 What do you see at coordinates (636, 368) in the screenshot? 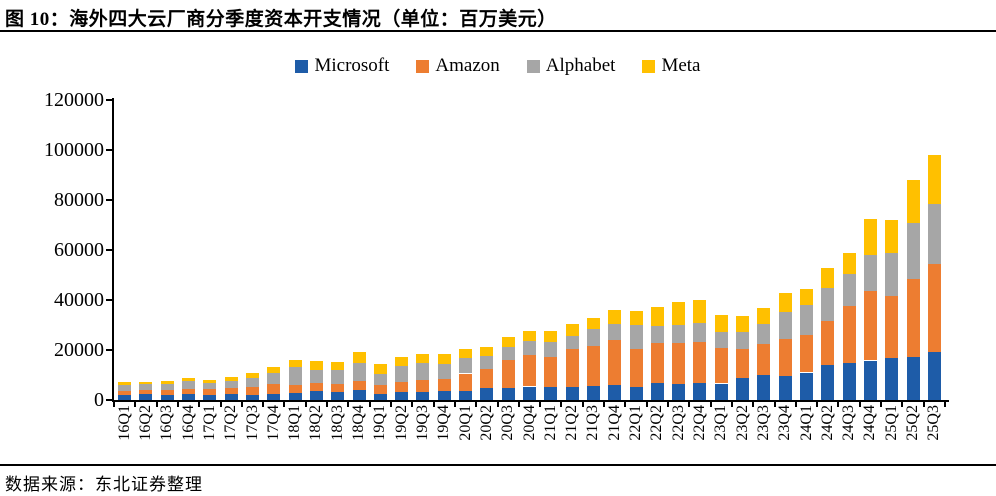
I see `bar-segment-amazon-22Q1` at bounding box center [636, 368].